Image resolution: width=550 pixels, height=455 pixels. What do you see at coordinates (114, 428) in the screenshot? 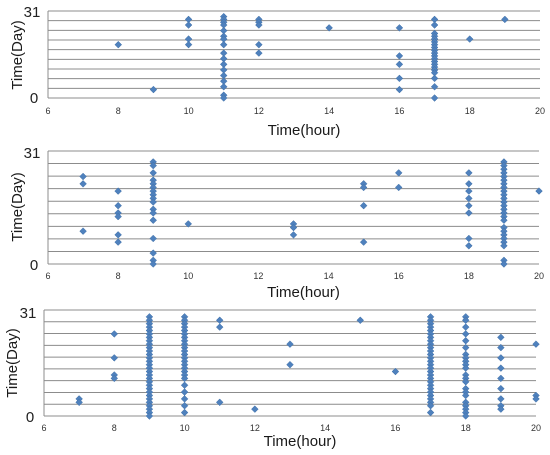
I see `x-tick-label: 8` at bounding box center [114, 428].